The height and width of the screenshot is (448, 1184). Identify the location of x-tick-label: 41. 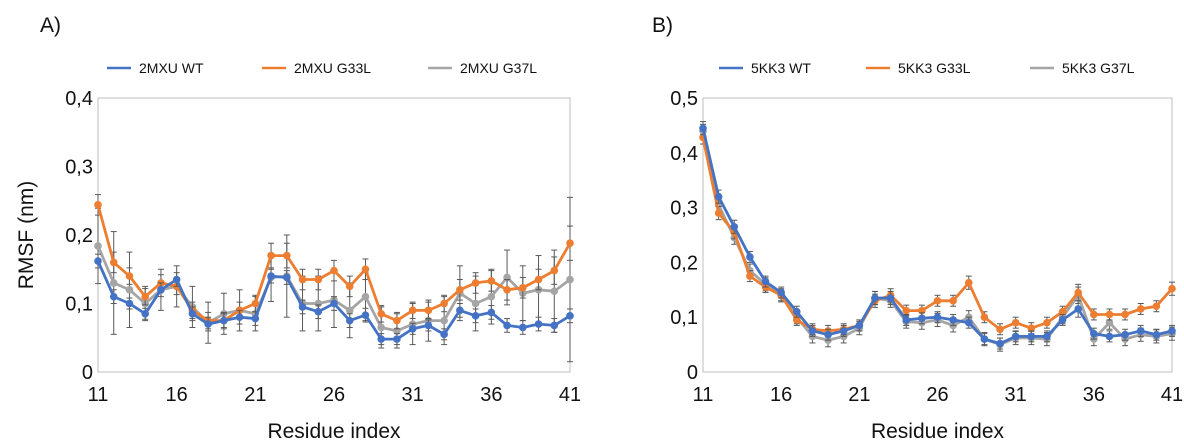
(1172, 395).